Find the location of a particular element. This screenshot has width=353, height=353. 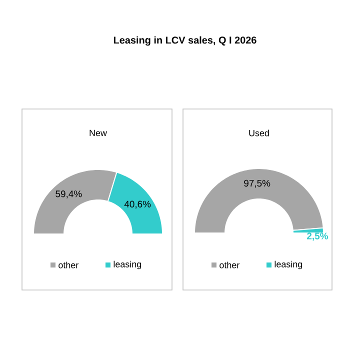

text: Leasing in LCV sales, Q I 2026 is located at coordinates (185, 41).